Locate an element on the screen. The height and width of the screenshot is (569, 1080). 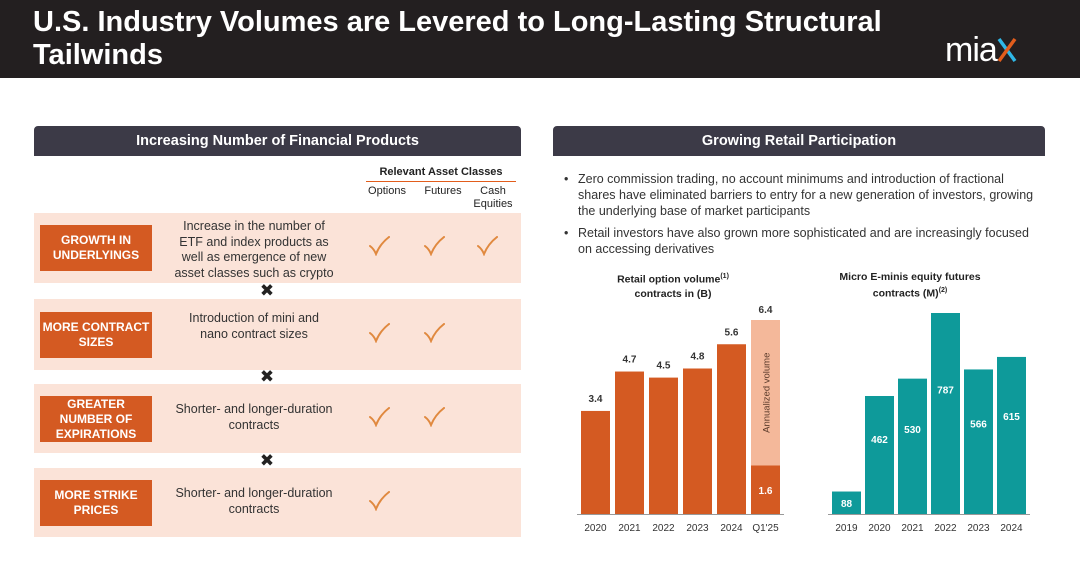
chart1-title-line1: Retail option volume is located at coordinates (669, 279).